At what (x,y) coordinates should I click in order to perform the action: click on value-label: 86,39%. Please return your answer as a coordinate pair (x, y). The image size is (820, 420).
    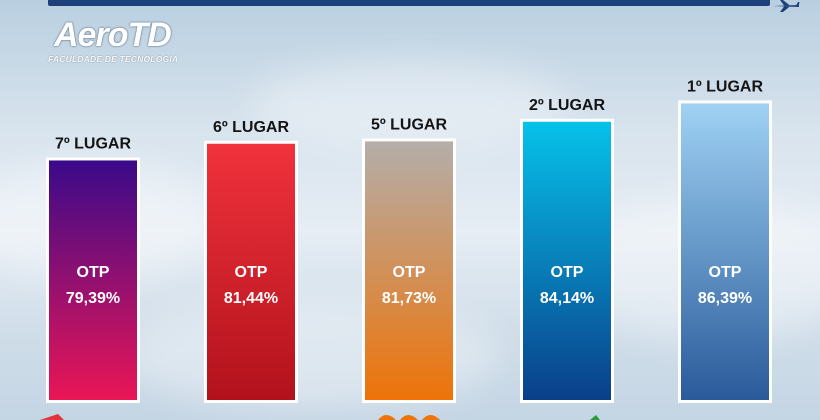
    Looking at the image, I should click on (725, 298).